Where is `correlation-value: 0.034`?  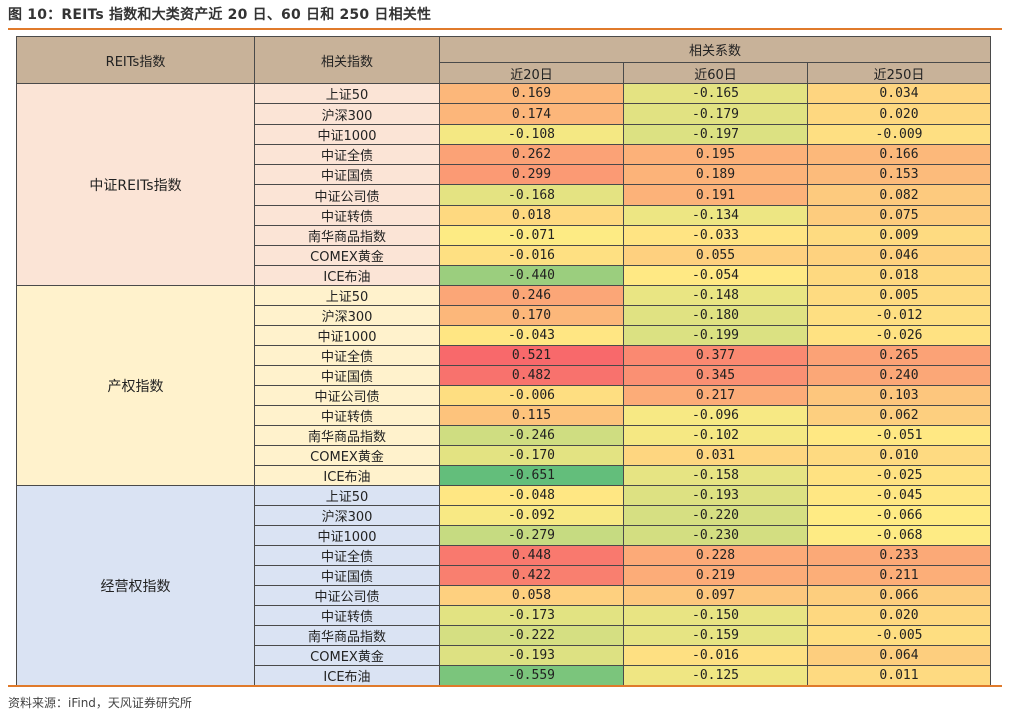 correlation-value: 0.034 is located at coordinates (899, 93).